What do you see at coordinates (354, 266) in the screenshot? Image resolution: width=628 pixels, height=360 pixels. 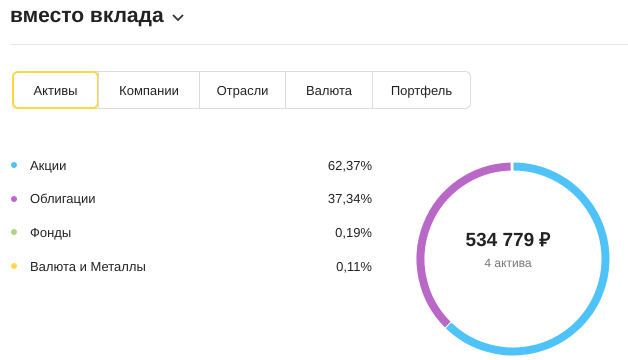 I see `data-label: 0,11%` at bounding box center [354, 266].